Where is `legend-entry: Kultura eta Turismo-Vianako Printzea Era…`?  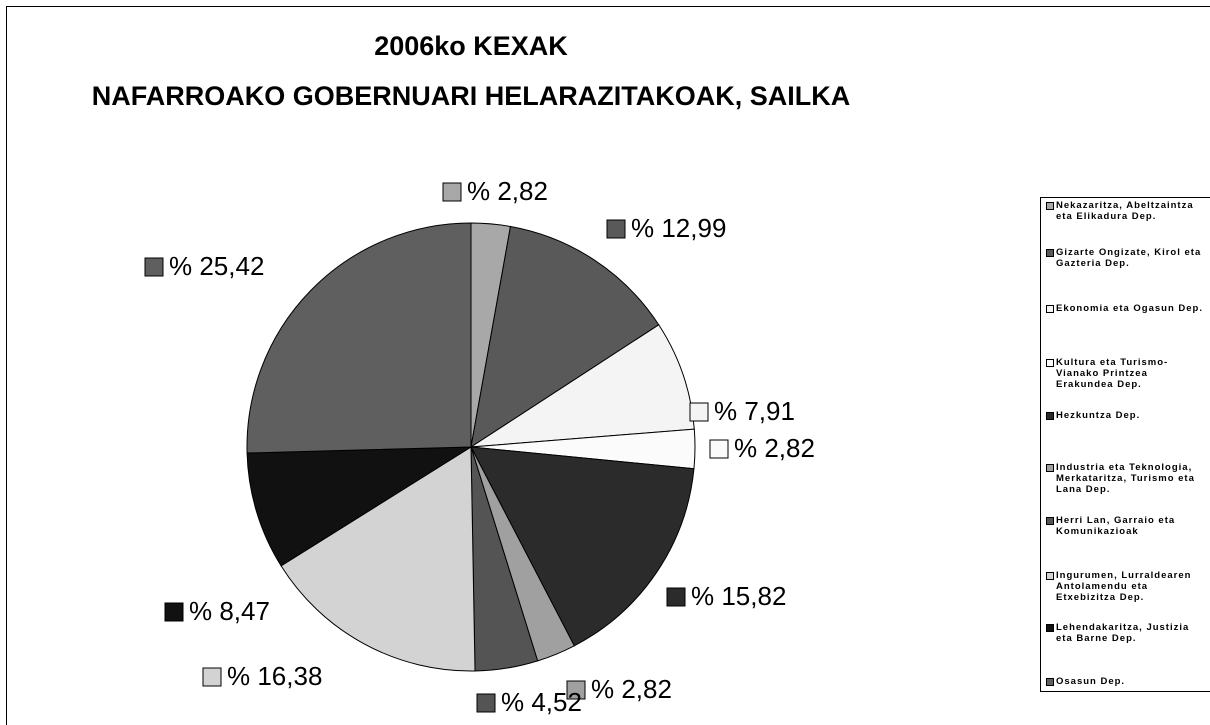 legend-entry: Kultura eta Turismo-Vianako Printzea Era… is located at coordinates (1127, 373).